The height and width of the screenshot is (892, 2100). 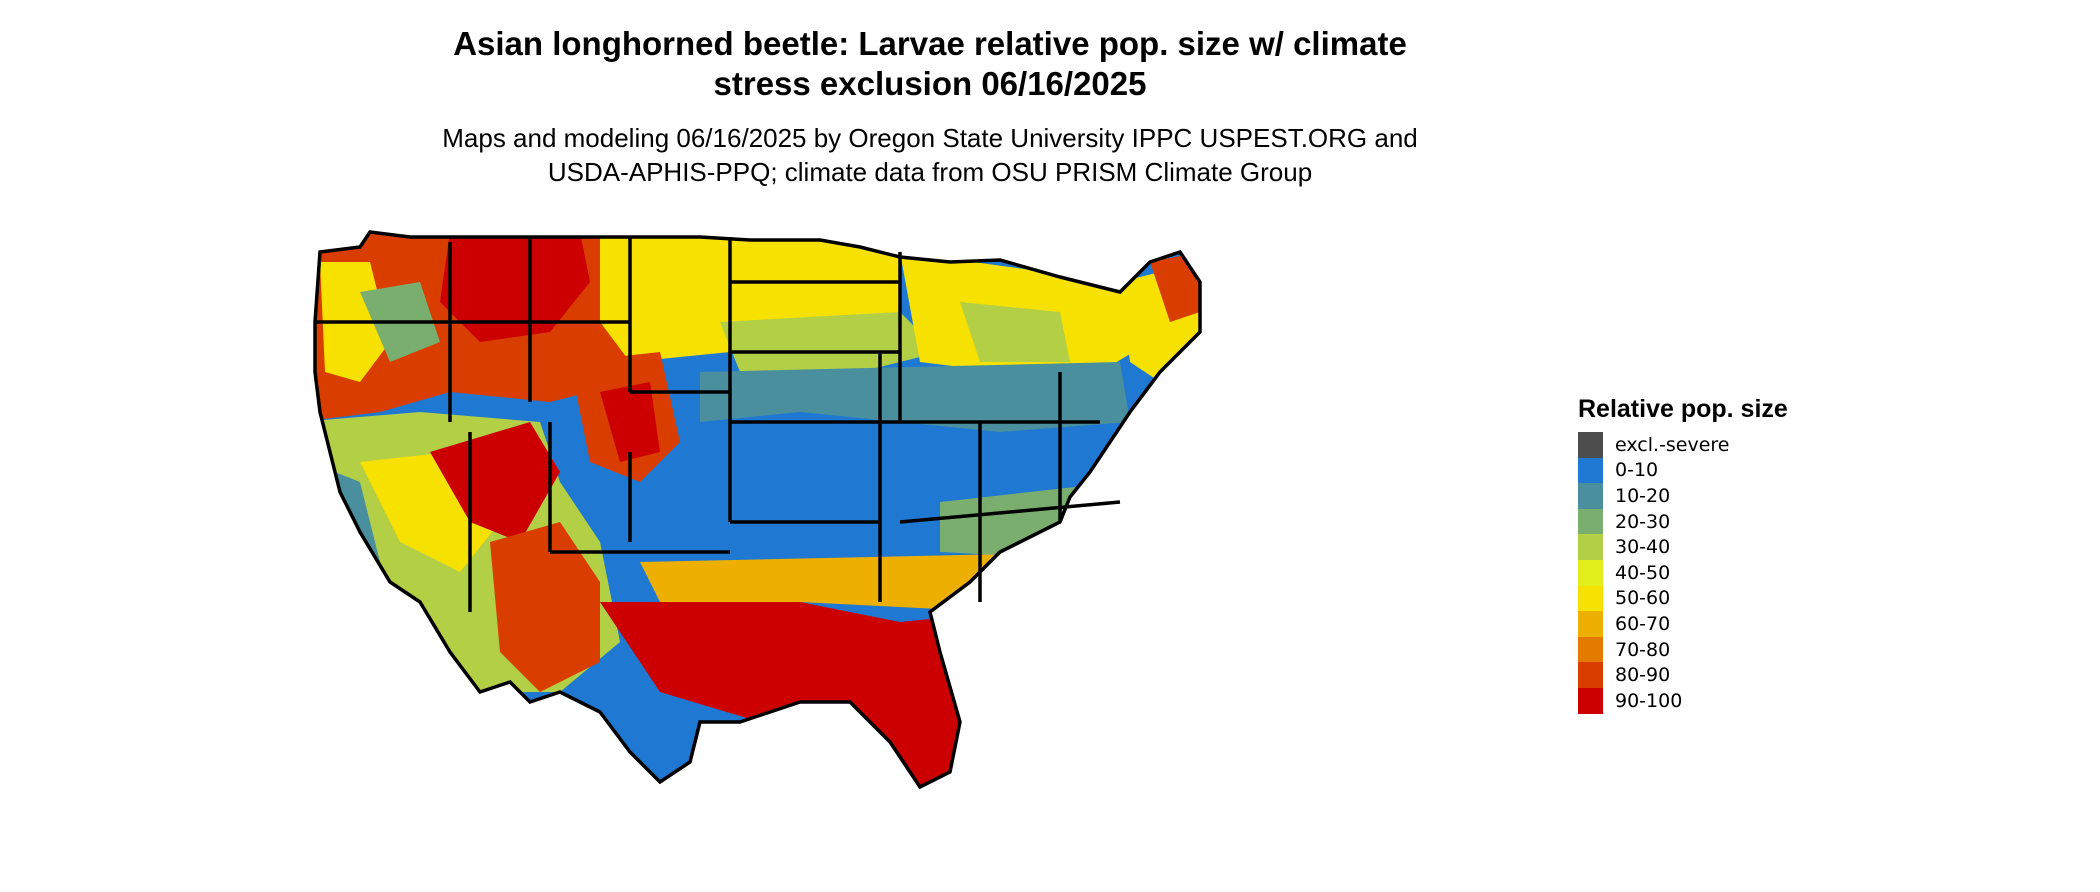 What do you see at coordinates (930, 83) in the screenshot?
I see `title-line-2: stress exclusion 06/16/2025` at bounding box center [930, 83].